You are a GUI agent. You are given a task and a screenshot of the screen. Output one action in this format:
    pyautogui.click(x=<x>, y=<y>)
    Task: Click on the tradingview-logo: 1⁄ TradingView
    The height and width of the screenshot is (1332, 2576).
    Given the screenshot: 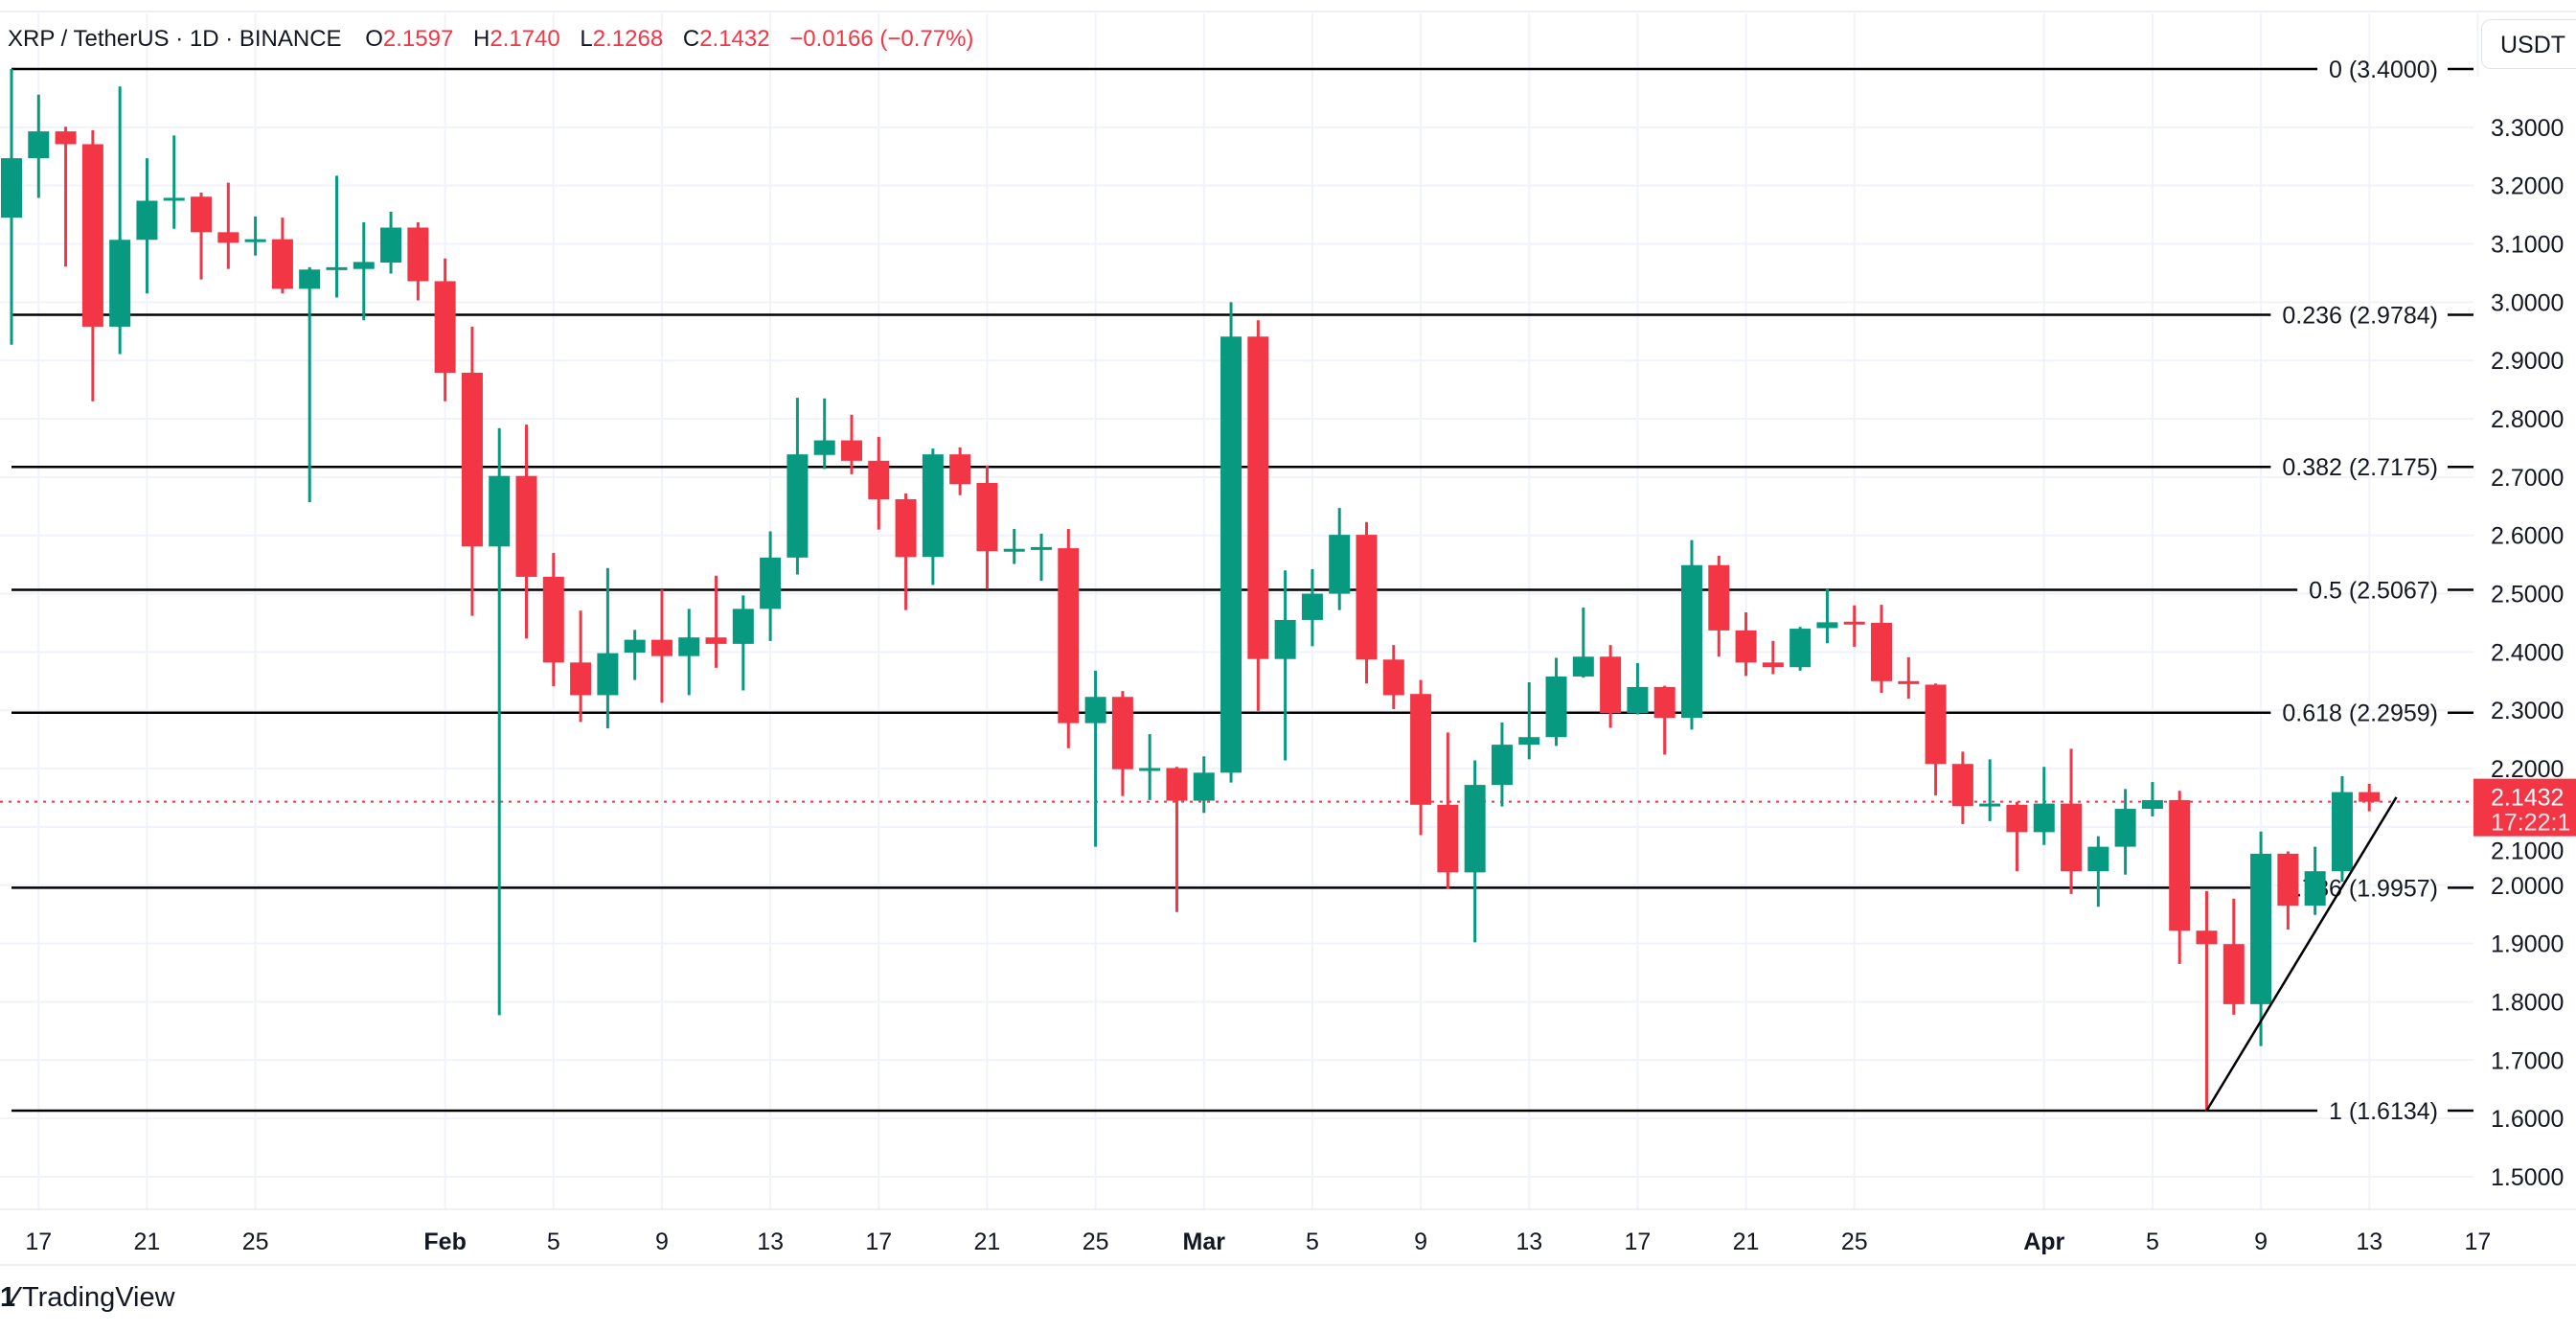 What is the action you would take?
    pyautogui.click(x=87, y=1298)
    